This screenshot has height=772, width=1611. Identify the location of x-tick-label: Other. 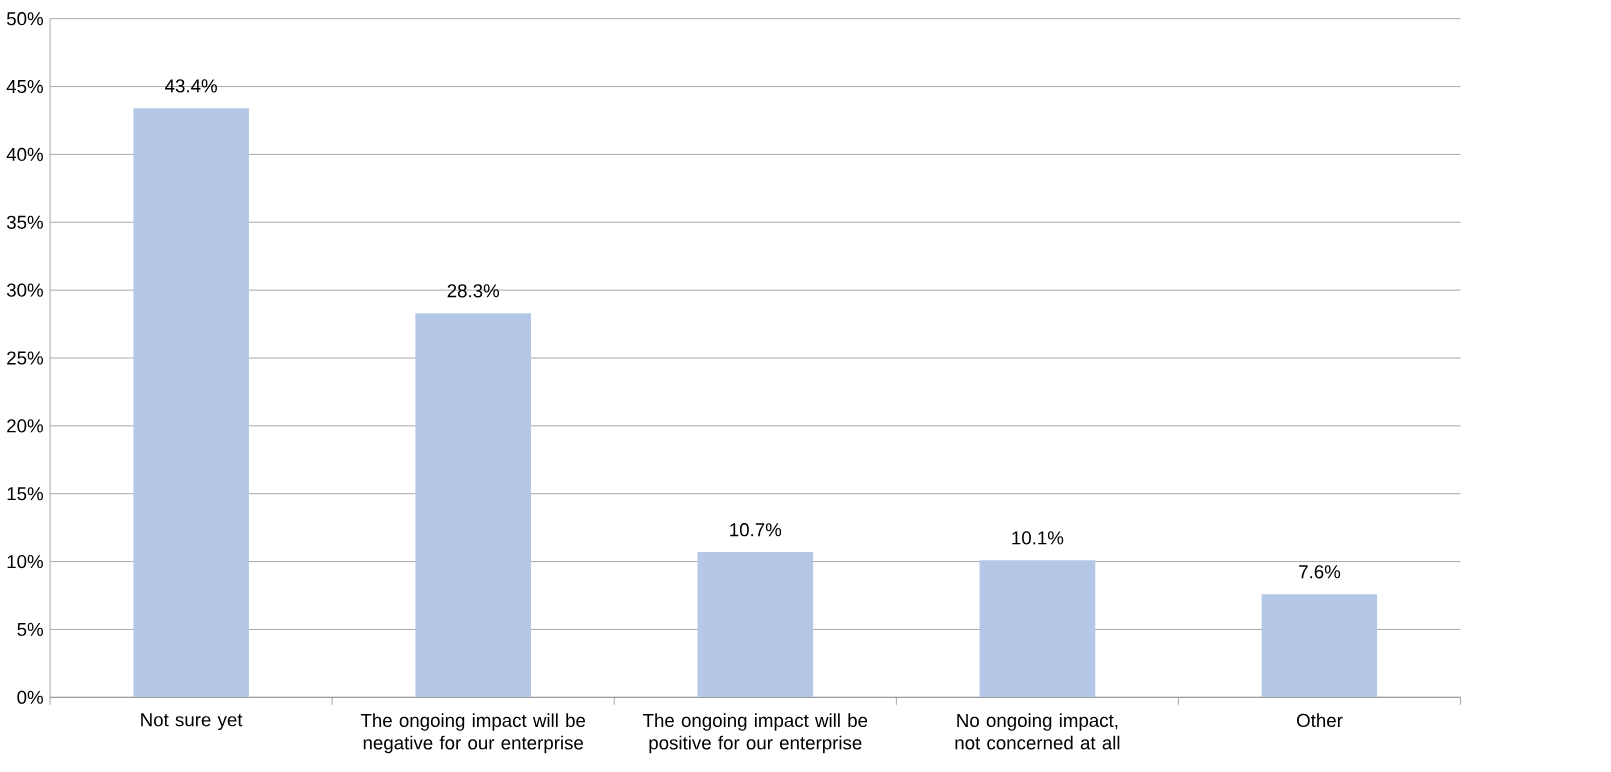
(1320, 720).